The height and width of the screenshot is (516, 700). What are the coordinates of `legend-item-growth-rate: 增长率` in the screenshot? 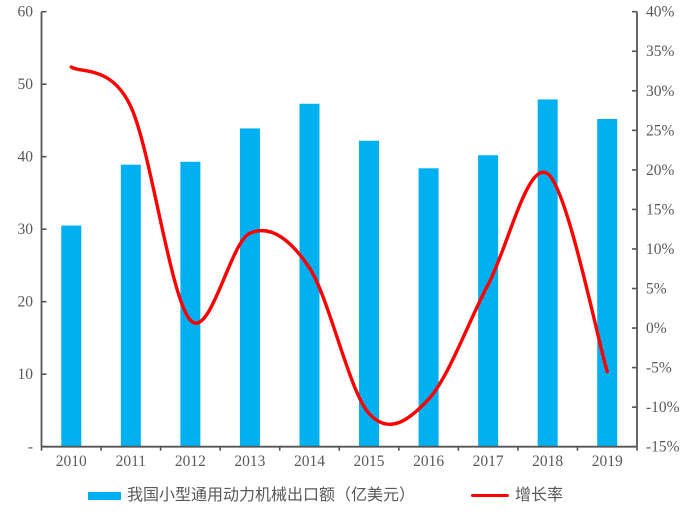 It's located at (517, 495).